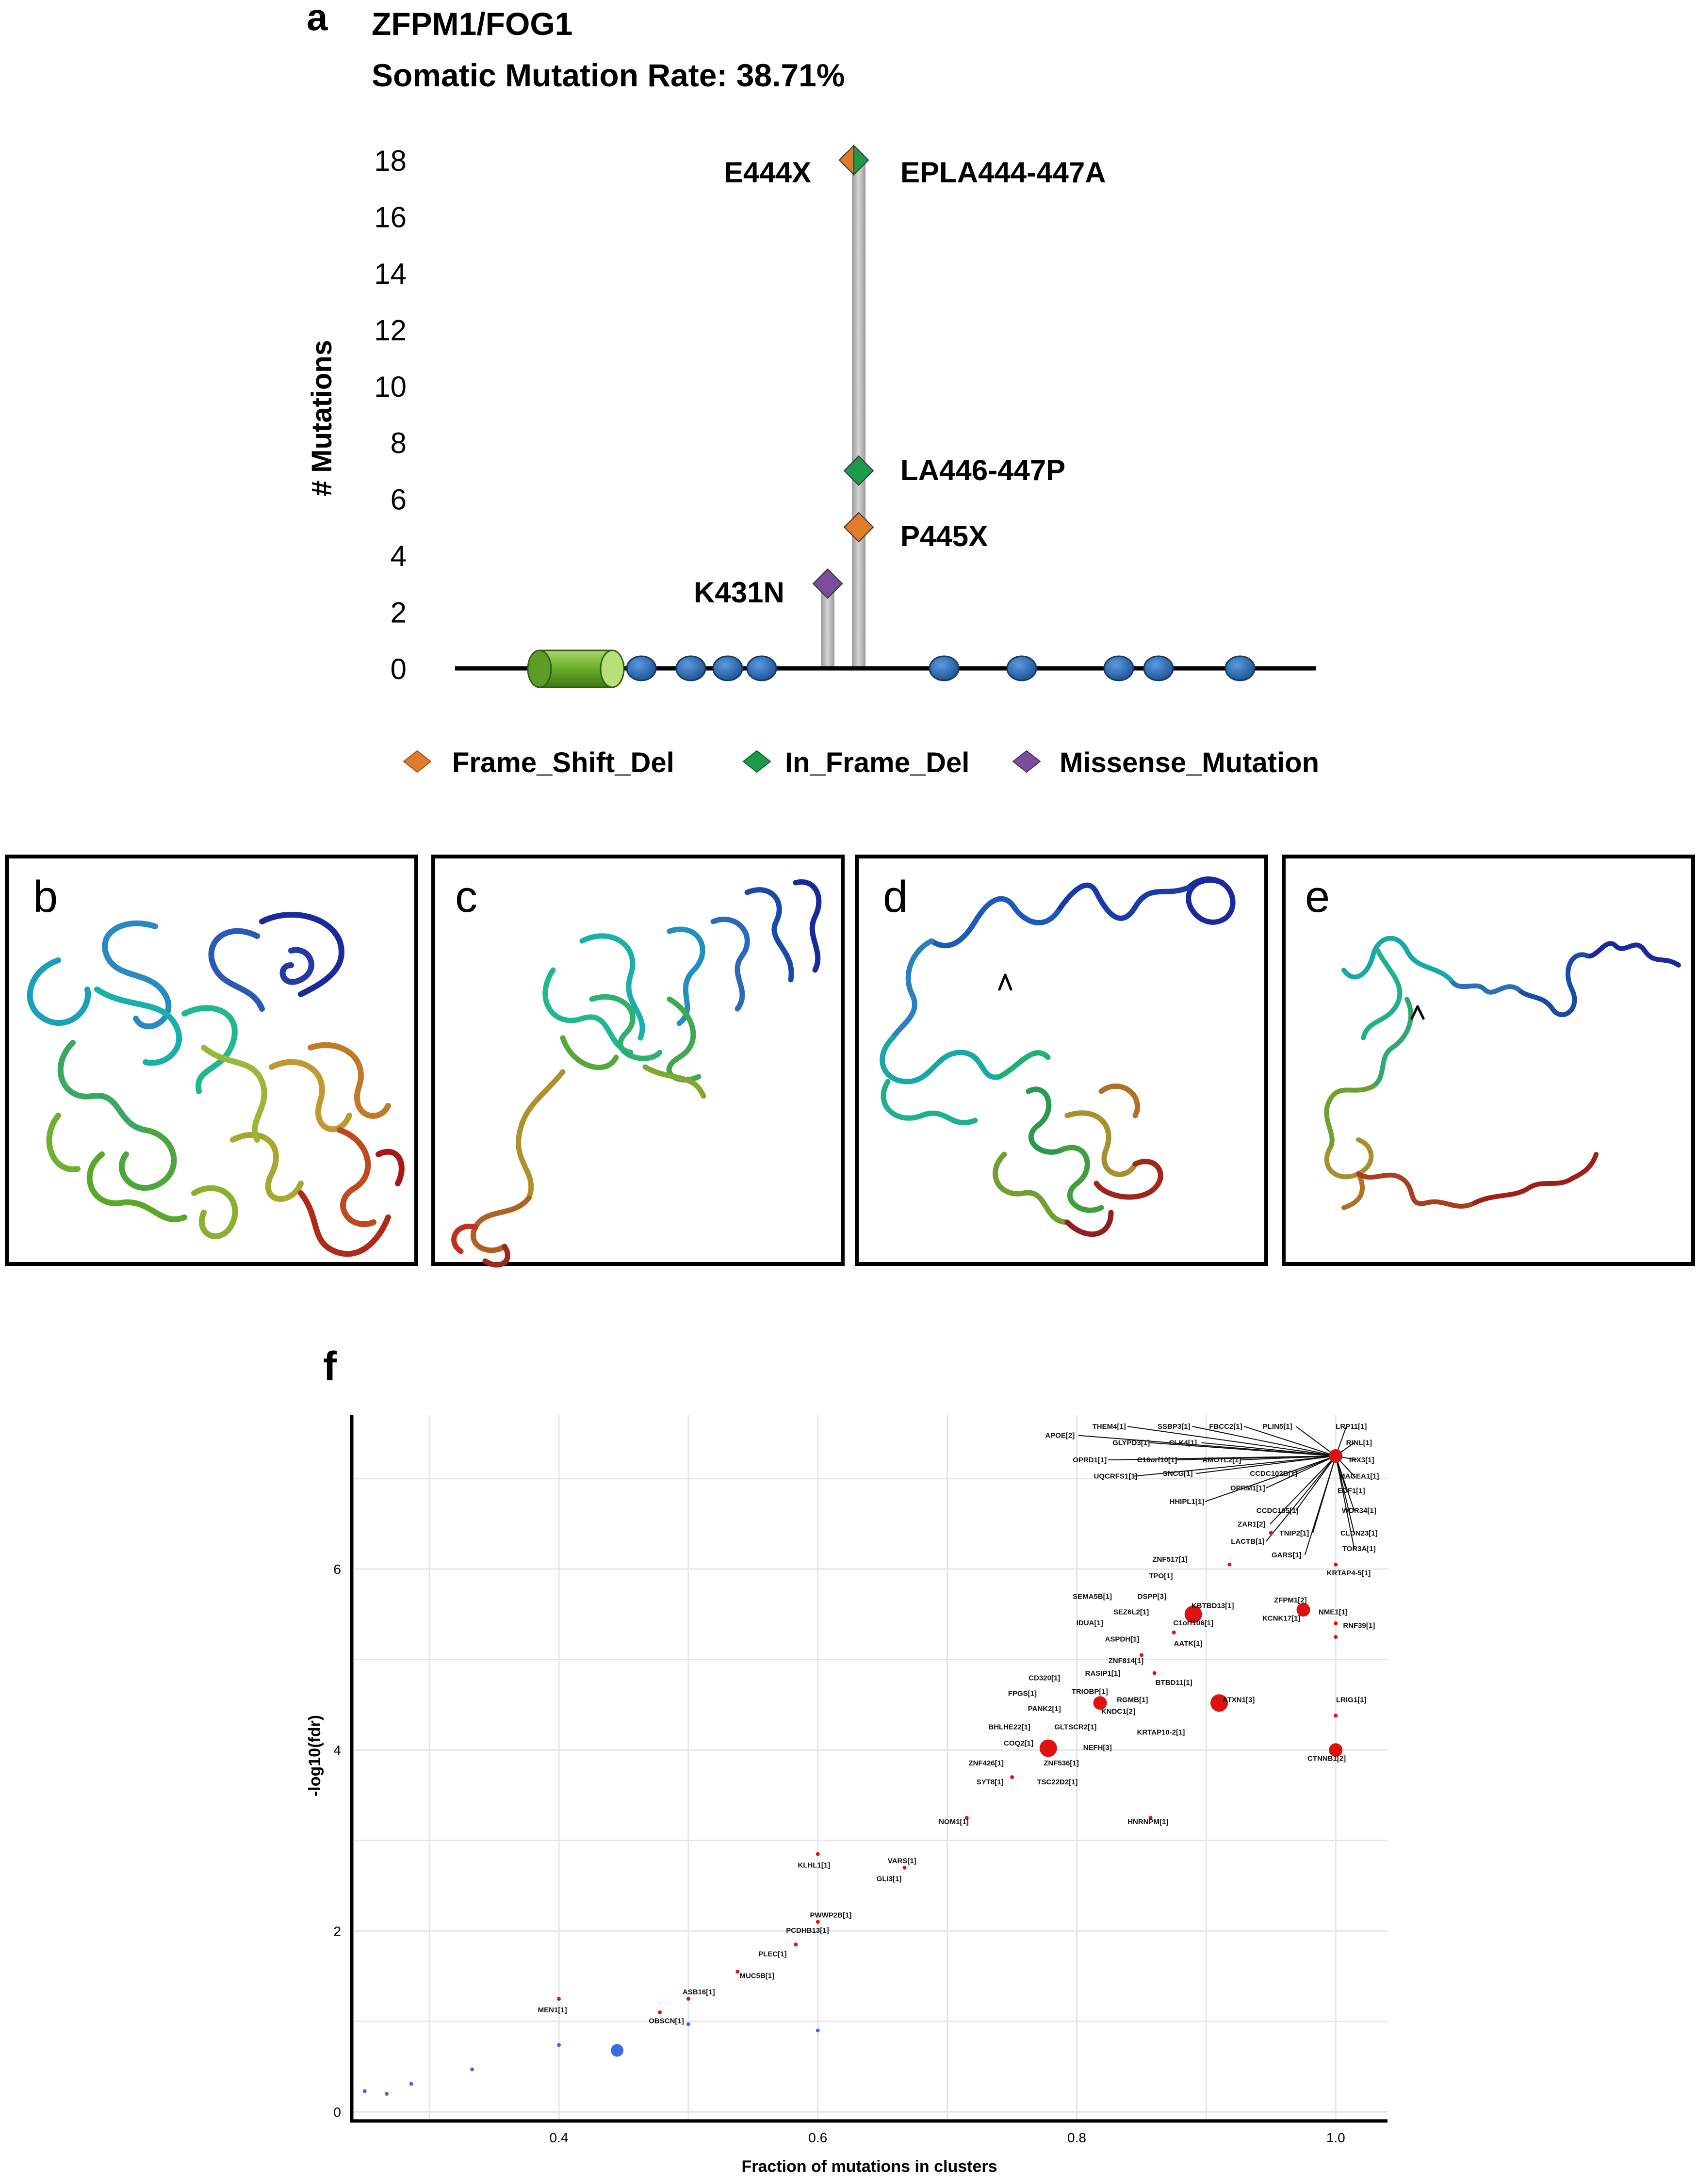 The height and width of the screenshot is (2184, 1698). What do you see at coordinates (814, 1865) in the screenshot?
I see `gene-label-67: KLHL1[1]` at bounding box center [814, 1865].